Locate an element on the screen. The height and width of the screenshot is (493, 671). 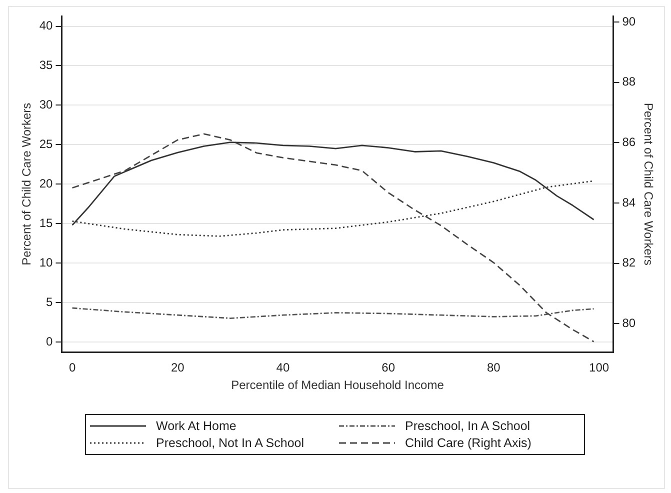
y-tick-label: 0 is located at coordinates (50, 341).